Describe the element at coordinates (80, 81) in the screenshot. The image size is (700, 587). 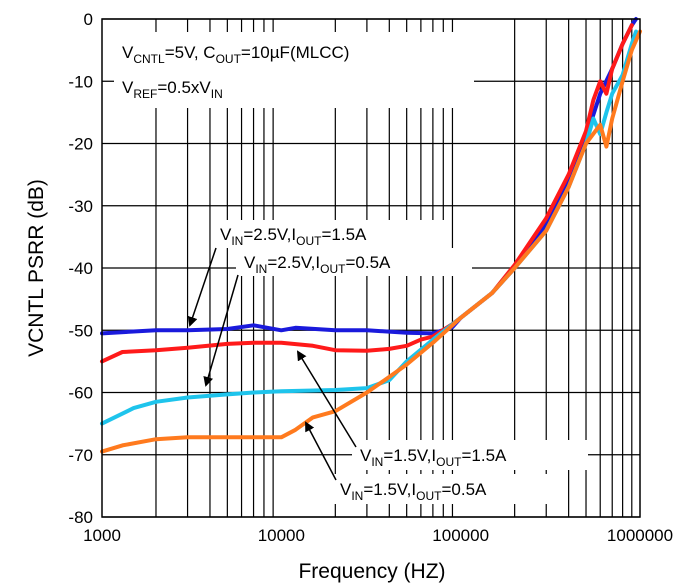
I see `y-tick-label: -10` at that location.